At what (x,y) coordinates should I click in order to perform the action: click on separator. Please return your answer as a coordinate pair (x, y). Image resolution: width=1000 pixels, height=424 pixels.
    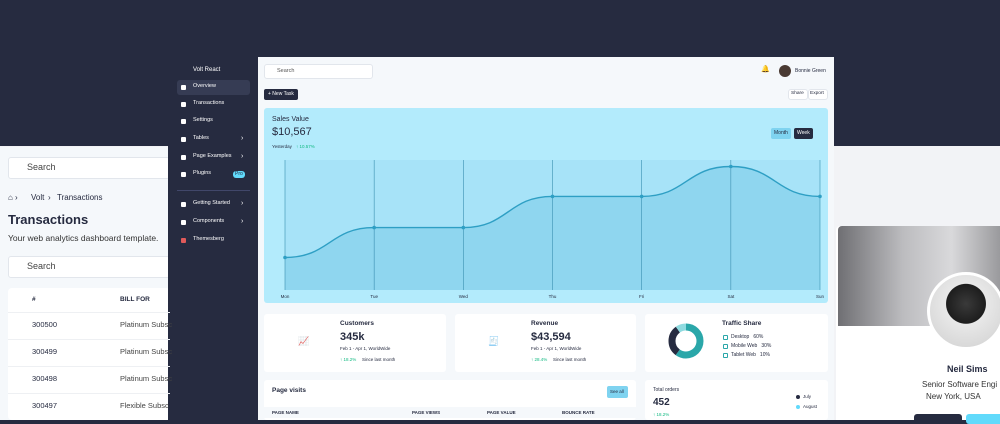
    Looking at the image, I should click on (213, 190).